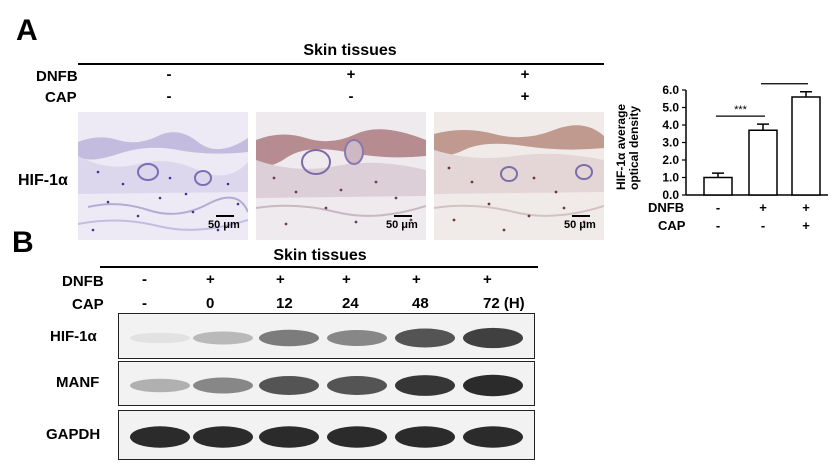 The width and height of the screenshot is (836, 471). I want to click on chart-row-0-value-1: +, so click(763, 207).